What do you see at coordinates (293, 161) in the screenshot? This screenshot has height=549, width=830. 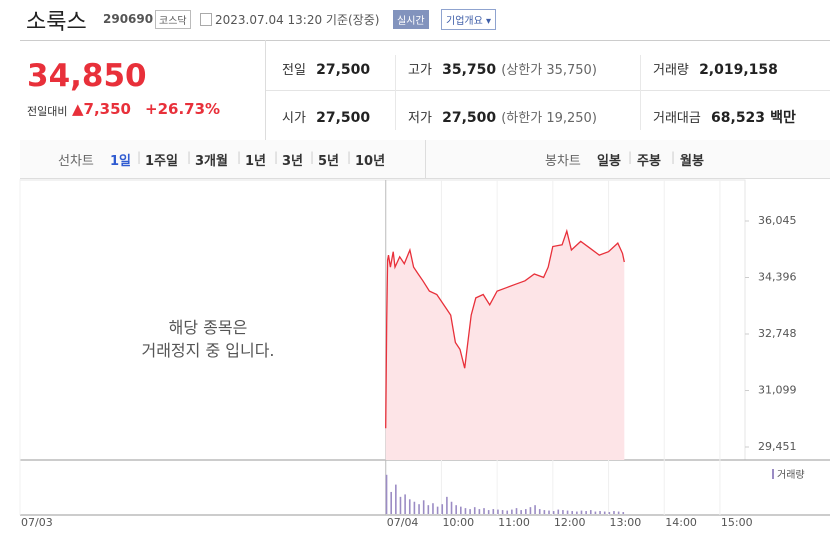 I see `period-tab: 3년` at bounding box center [293, 161].